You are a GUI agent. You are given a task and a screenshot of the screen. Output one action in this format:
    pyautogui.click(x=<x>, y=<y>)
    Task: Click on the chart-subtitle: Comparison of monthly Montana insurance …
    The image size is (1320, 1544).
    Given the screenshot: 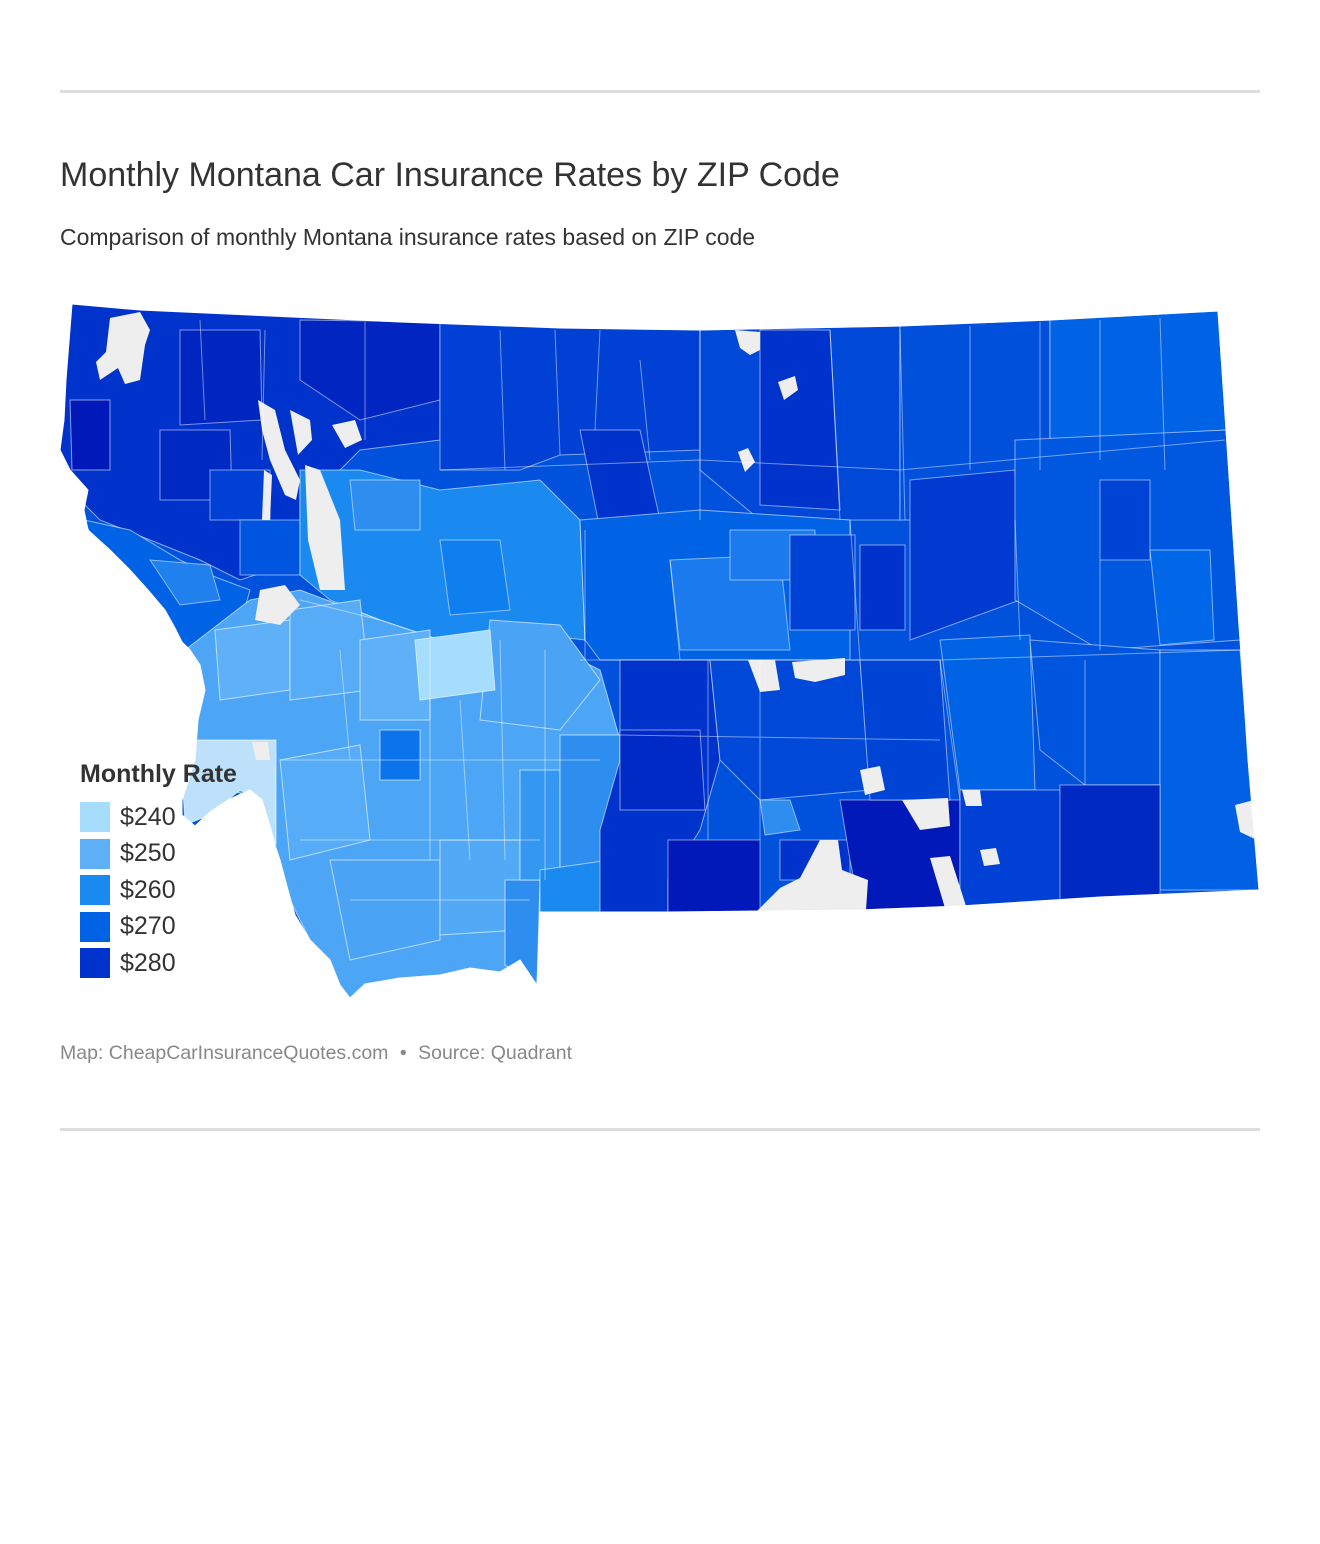 What is the action you would take?
    pyautogui.click(x=408, y=237)
    